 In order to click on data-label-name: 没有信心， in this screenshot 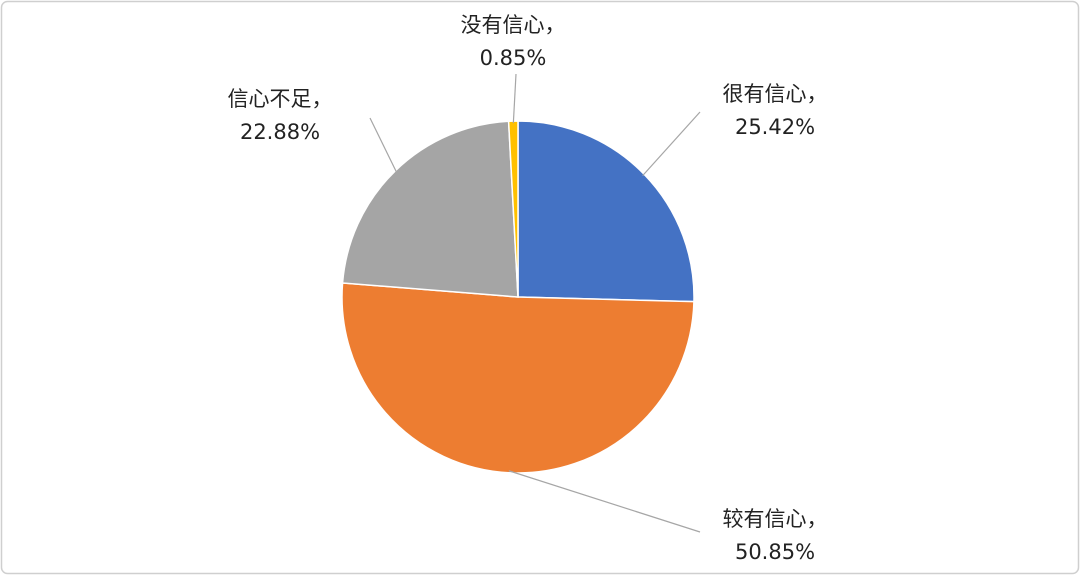, I will do `click(513, 25)`.